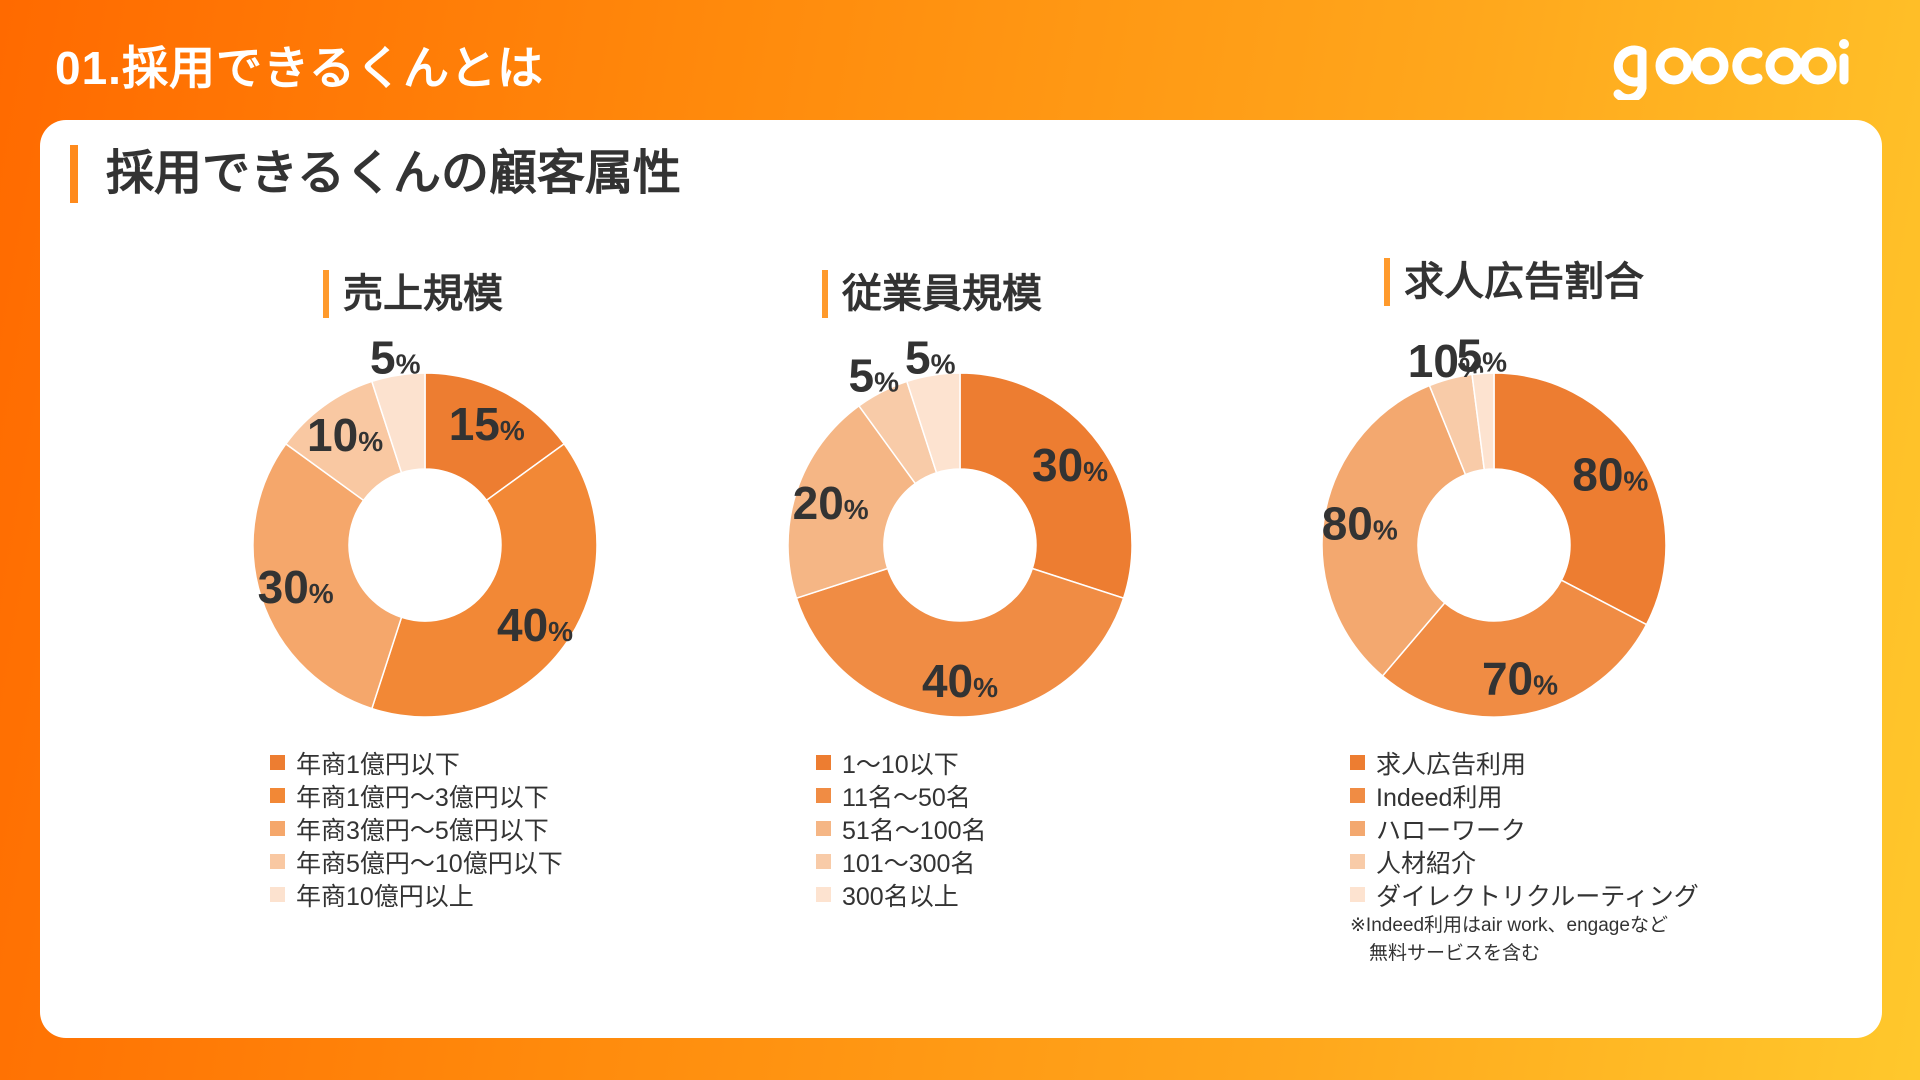 This screenshot has width=1920, height=1080. What do you see at coordinates (1514, 282) in the screenshot?
I see `chart-title: 求人広告割合` at bounding box center [1514, 282].